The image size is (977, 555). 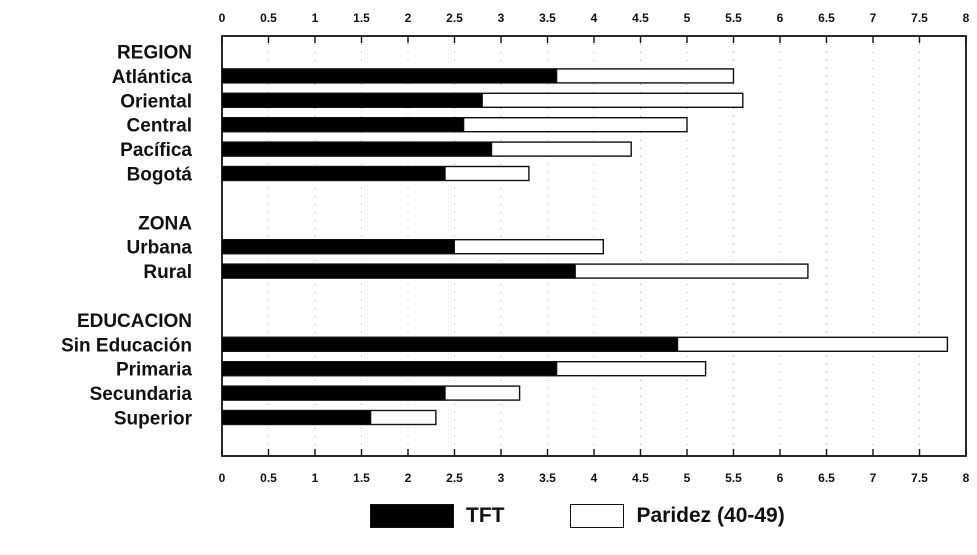 What do you see at coordinates (154, 53) in the screenshot?
I see `group-label: REGION` at bounding box center [154, 53].